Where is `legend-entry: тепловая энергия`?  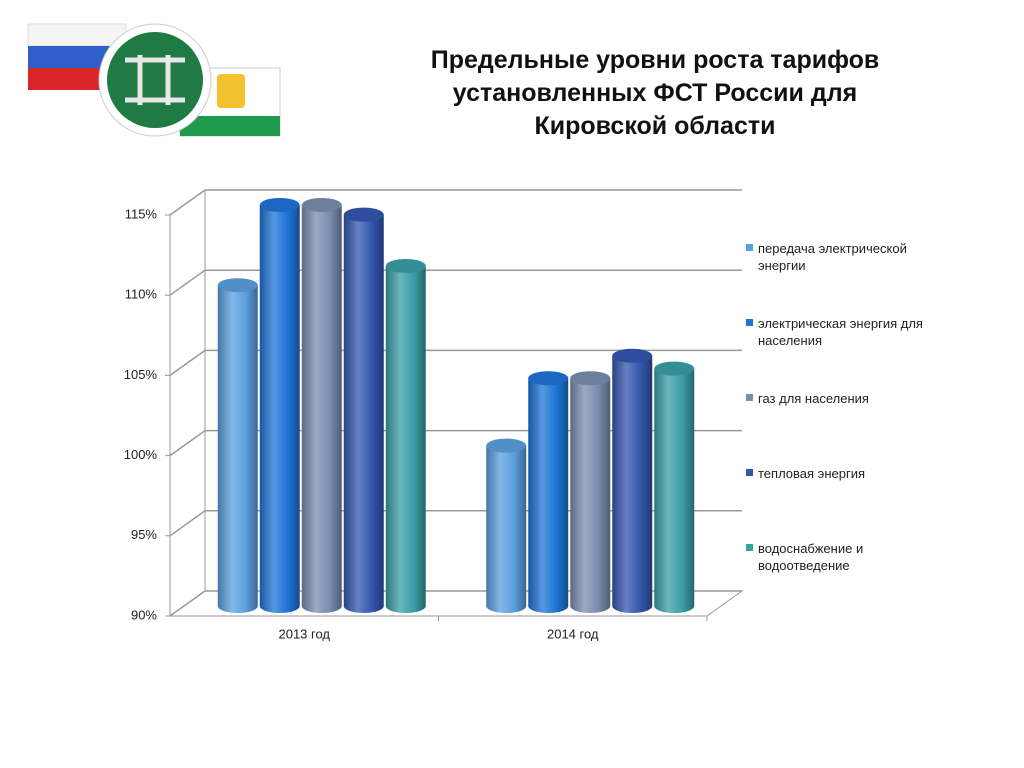 legend-entry: тепловая энергия is located at coordinates (844, 473).